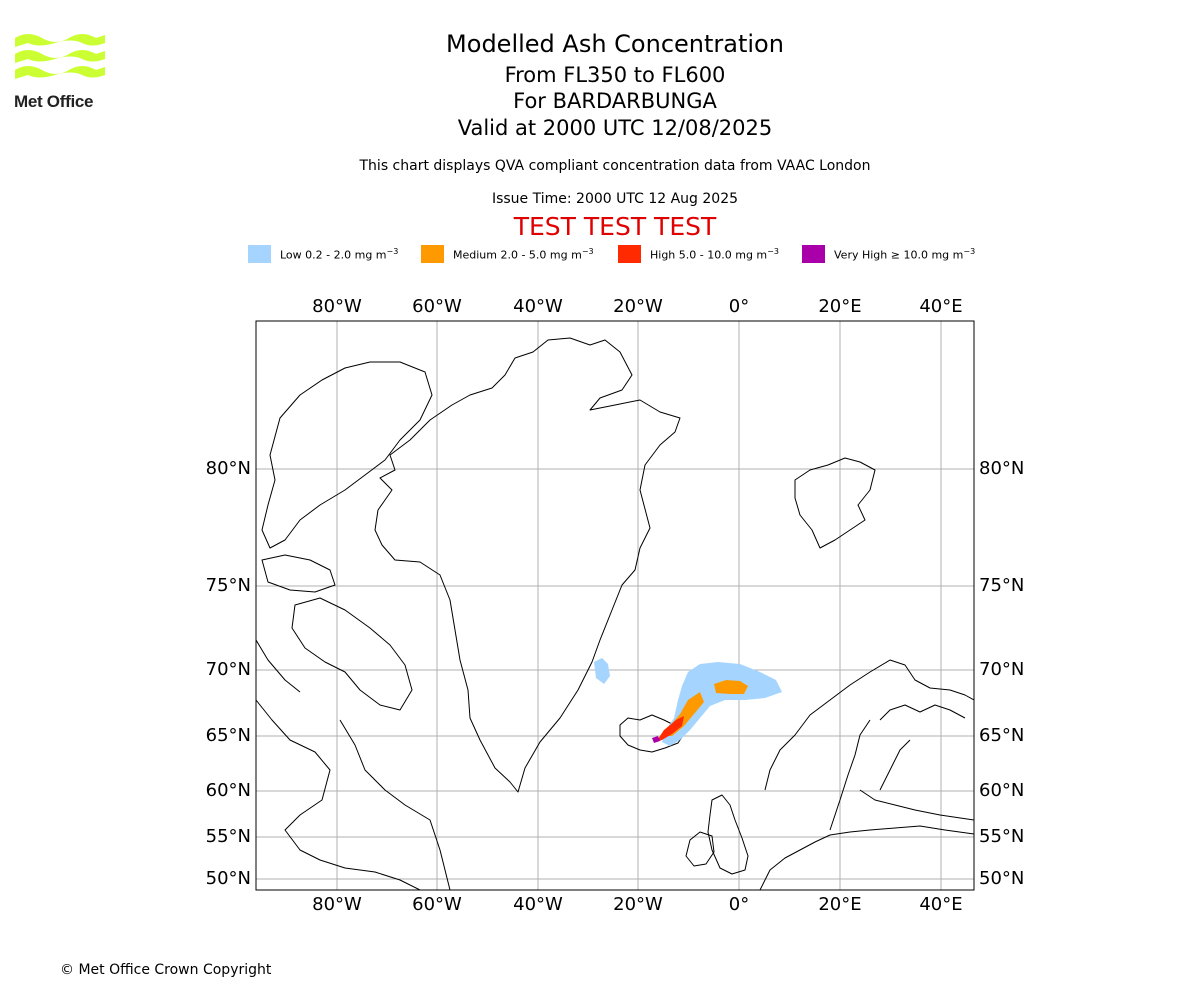  Describe the element at coordinates (835, 503) in the screenshot. I see `svalbard-coast` at that location.